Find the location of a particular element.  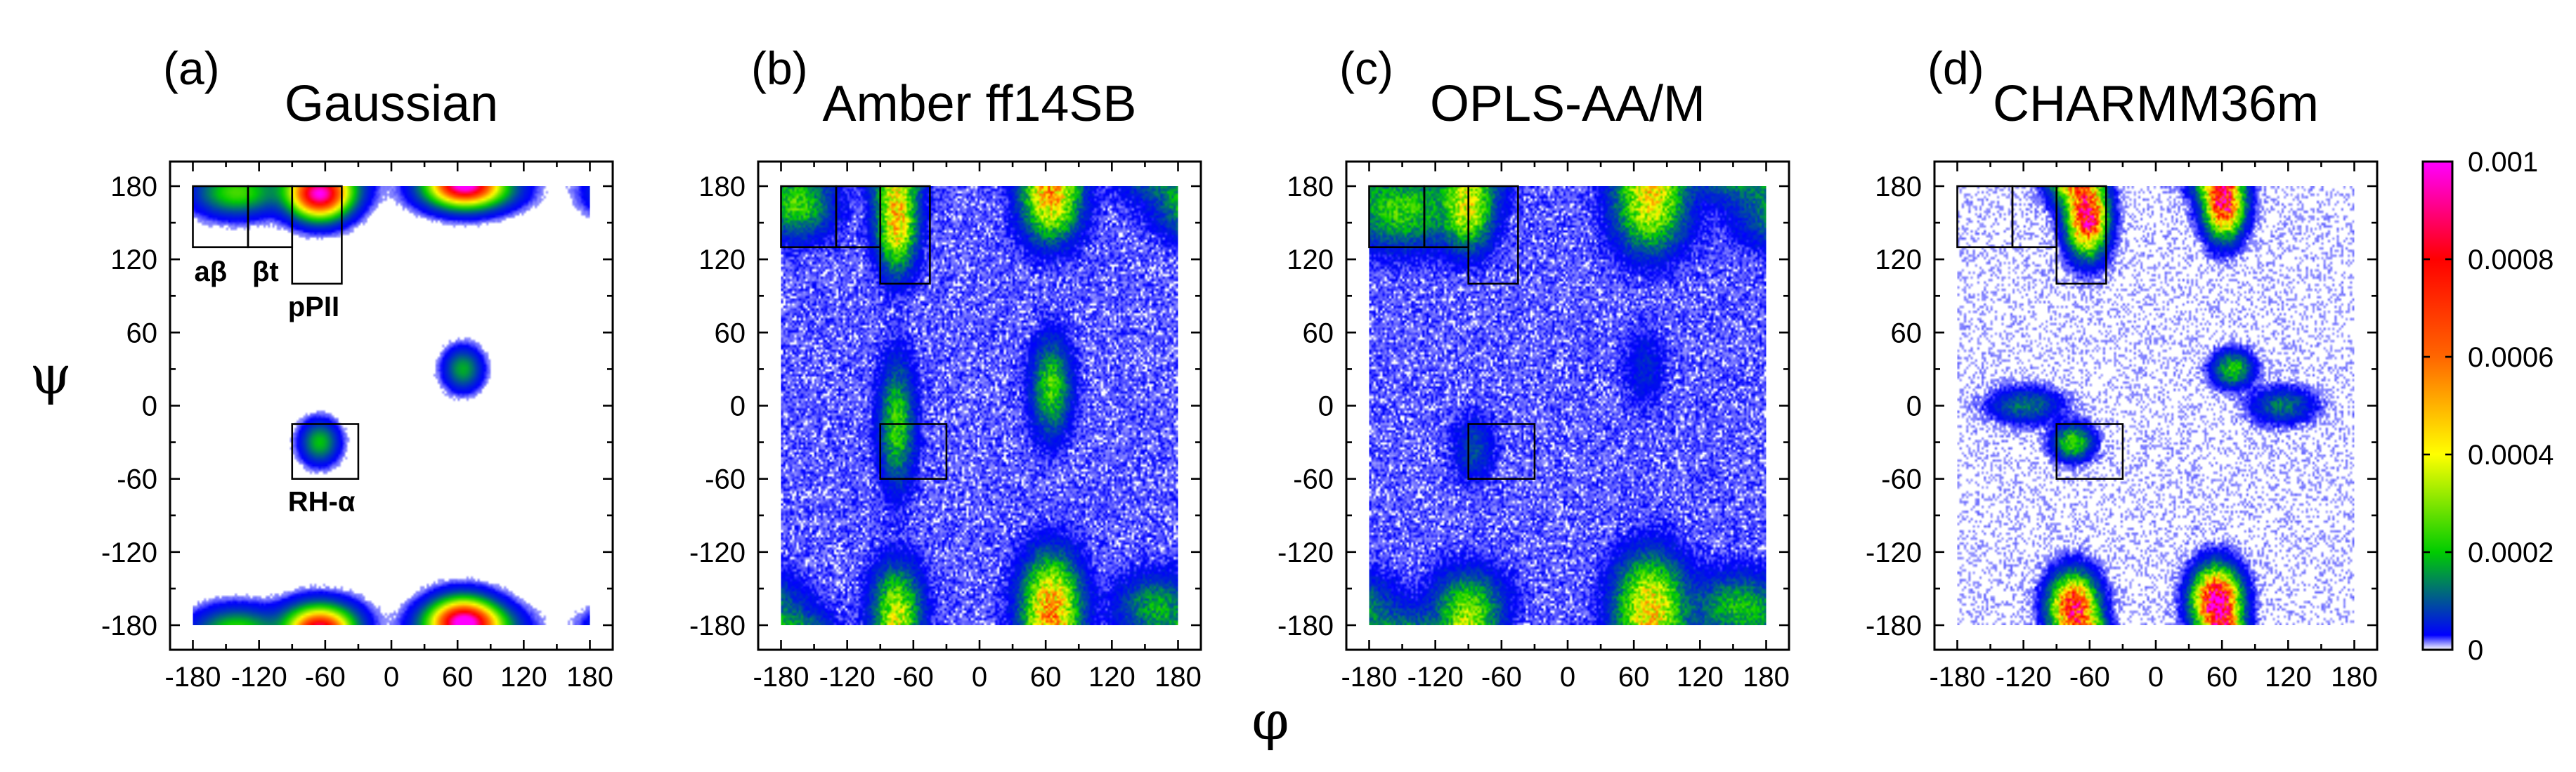

colorbar-ticks: 0.001 0.0008 0.0006 0.0004 0.0002 0 is located at coordinates (2488, 406).